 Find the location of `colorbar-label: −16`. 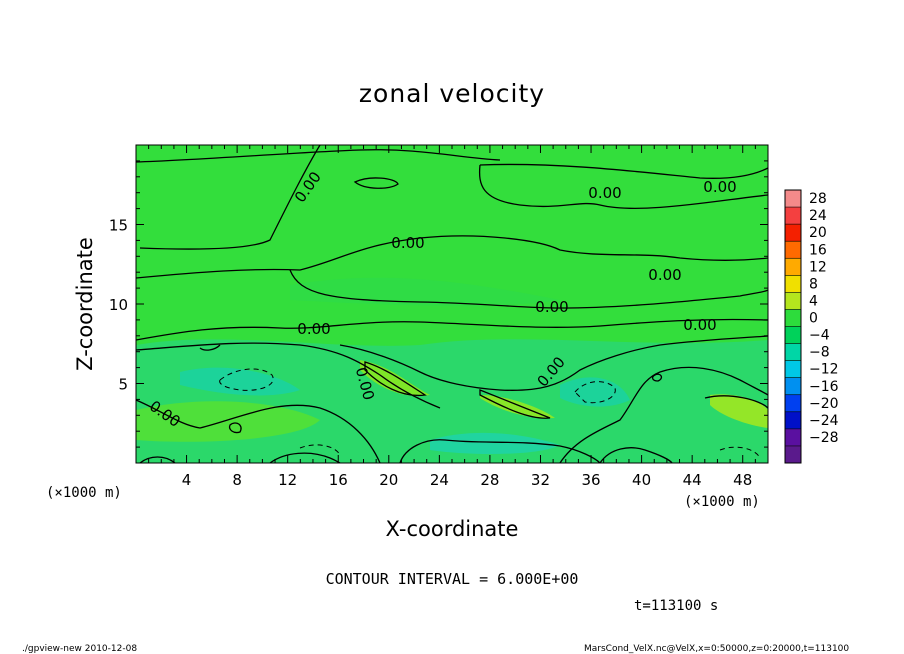

colorbar-label: −16 is located at coordinates (824, 387).